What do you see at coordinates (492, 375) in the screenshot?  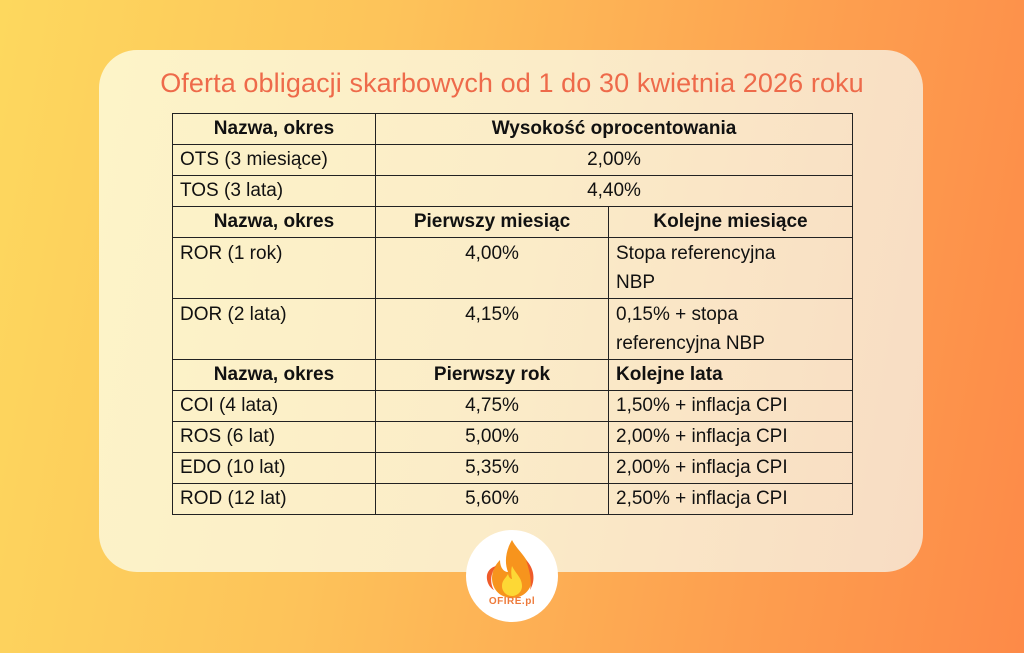 I see `header-first-year: Pierwszy rok` at bounding box center [492, 375].